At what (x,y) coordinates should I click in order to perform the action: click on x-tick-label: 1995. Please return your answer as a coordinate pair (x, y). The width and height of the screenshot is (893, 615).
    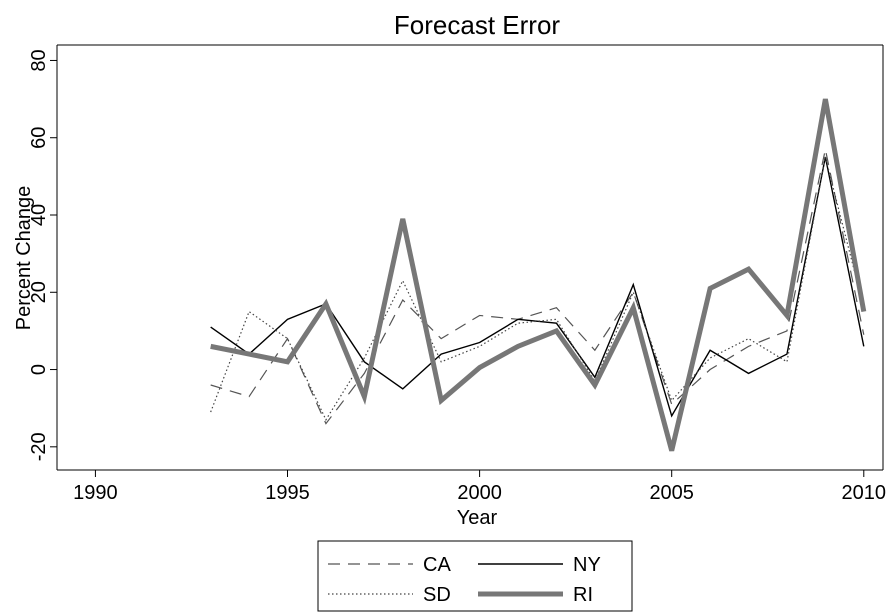
    Looking at the image, I should click on (287, 493).